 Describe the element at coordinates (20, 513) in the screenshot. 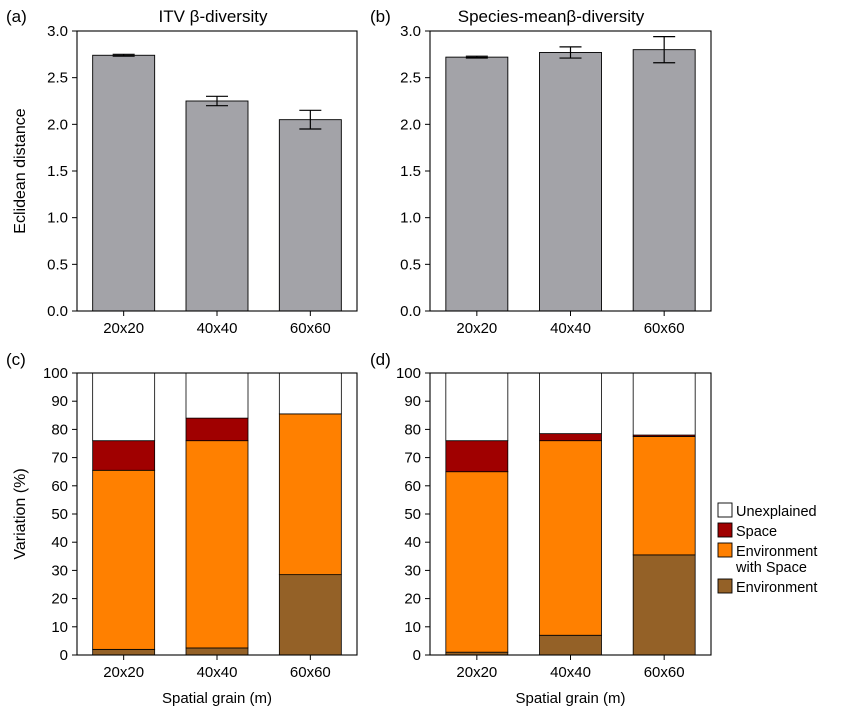

I see `y-axis-label: Variation (%)` at that location.